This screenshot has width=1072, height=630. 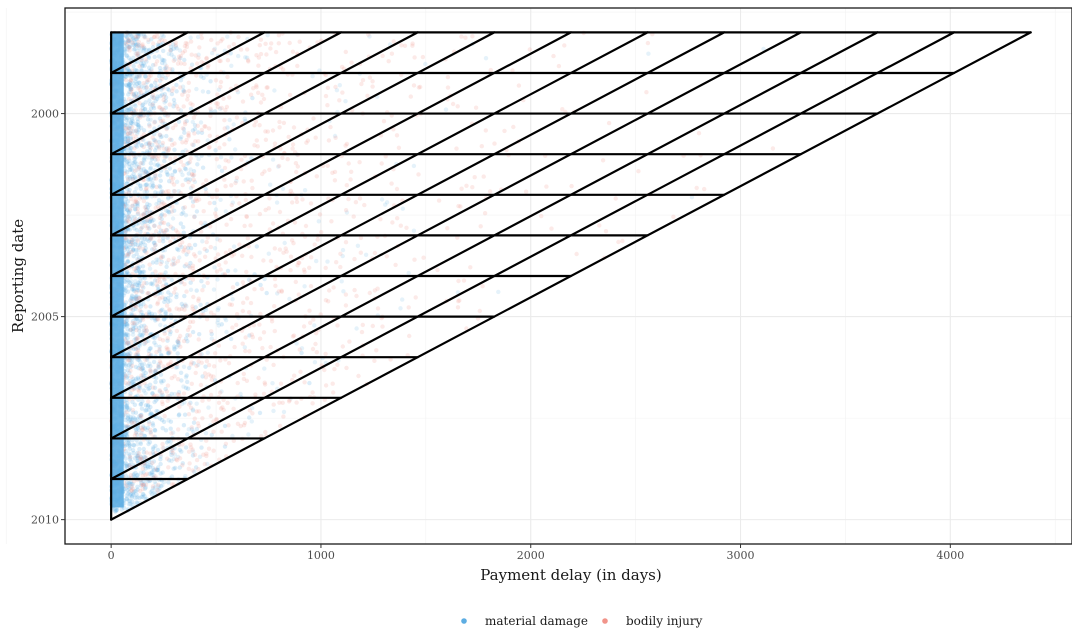 What do you see at coordinates (605, 621) in the screenshot?
I see `legend-swatch-bodily-injury` at bounding box center [605, 621].